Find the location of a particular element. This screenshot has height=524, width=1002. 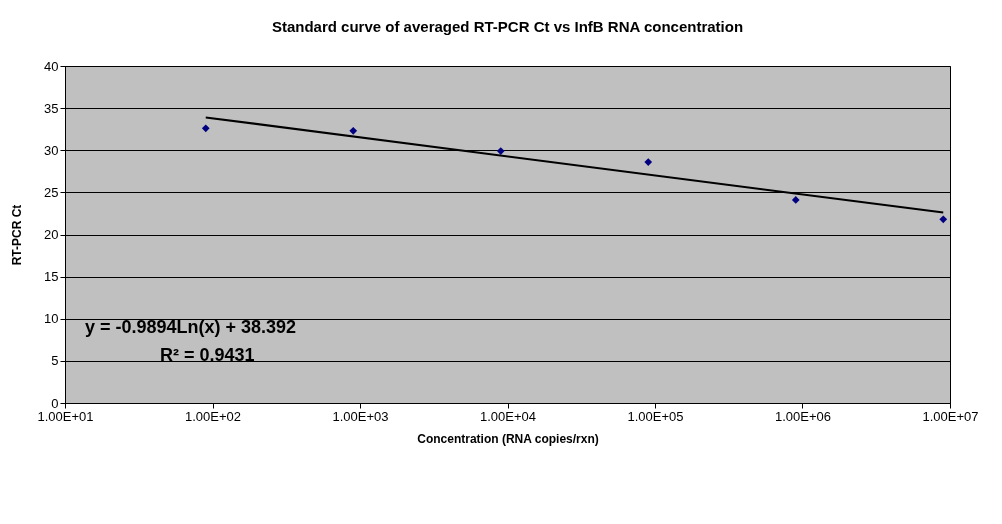

y-tick-label: 20 is located at coordinates (51, 234).